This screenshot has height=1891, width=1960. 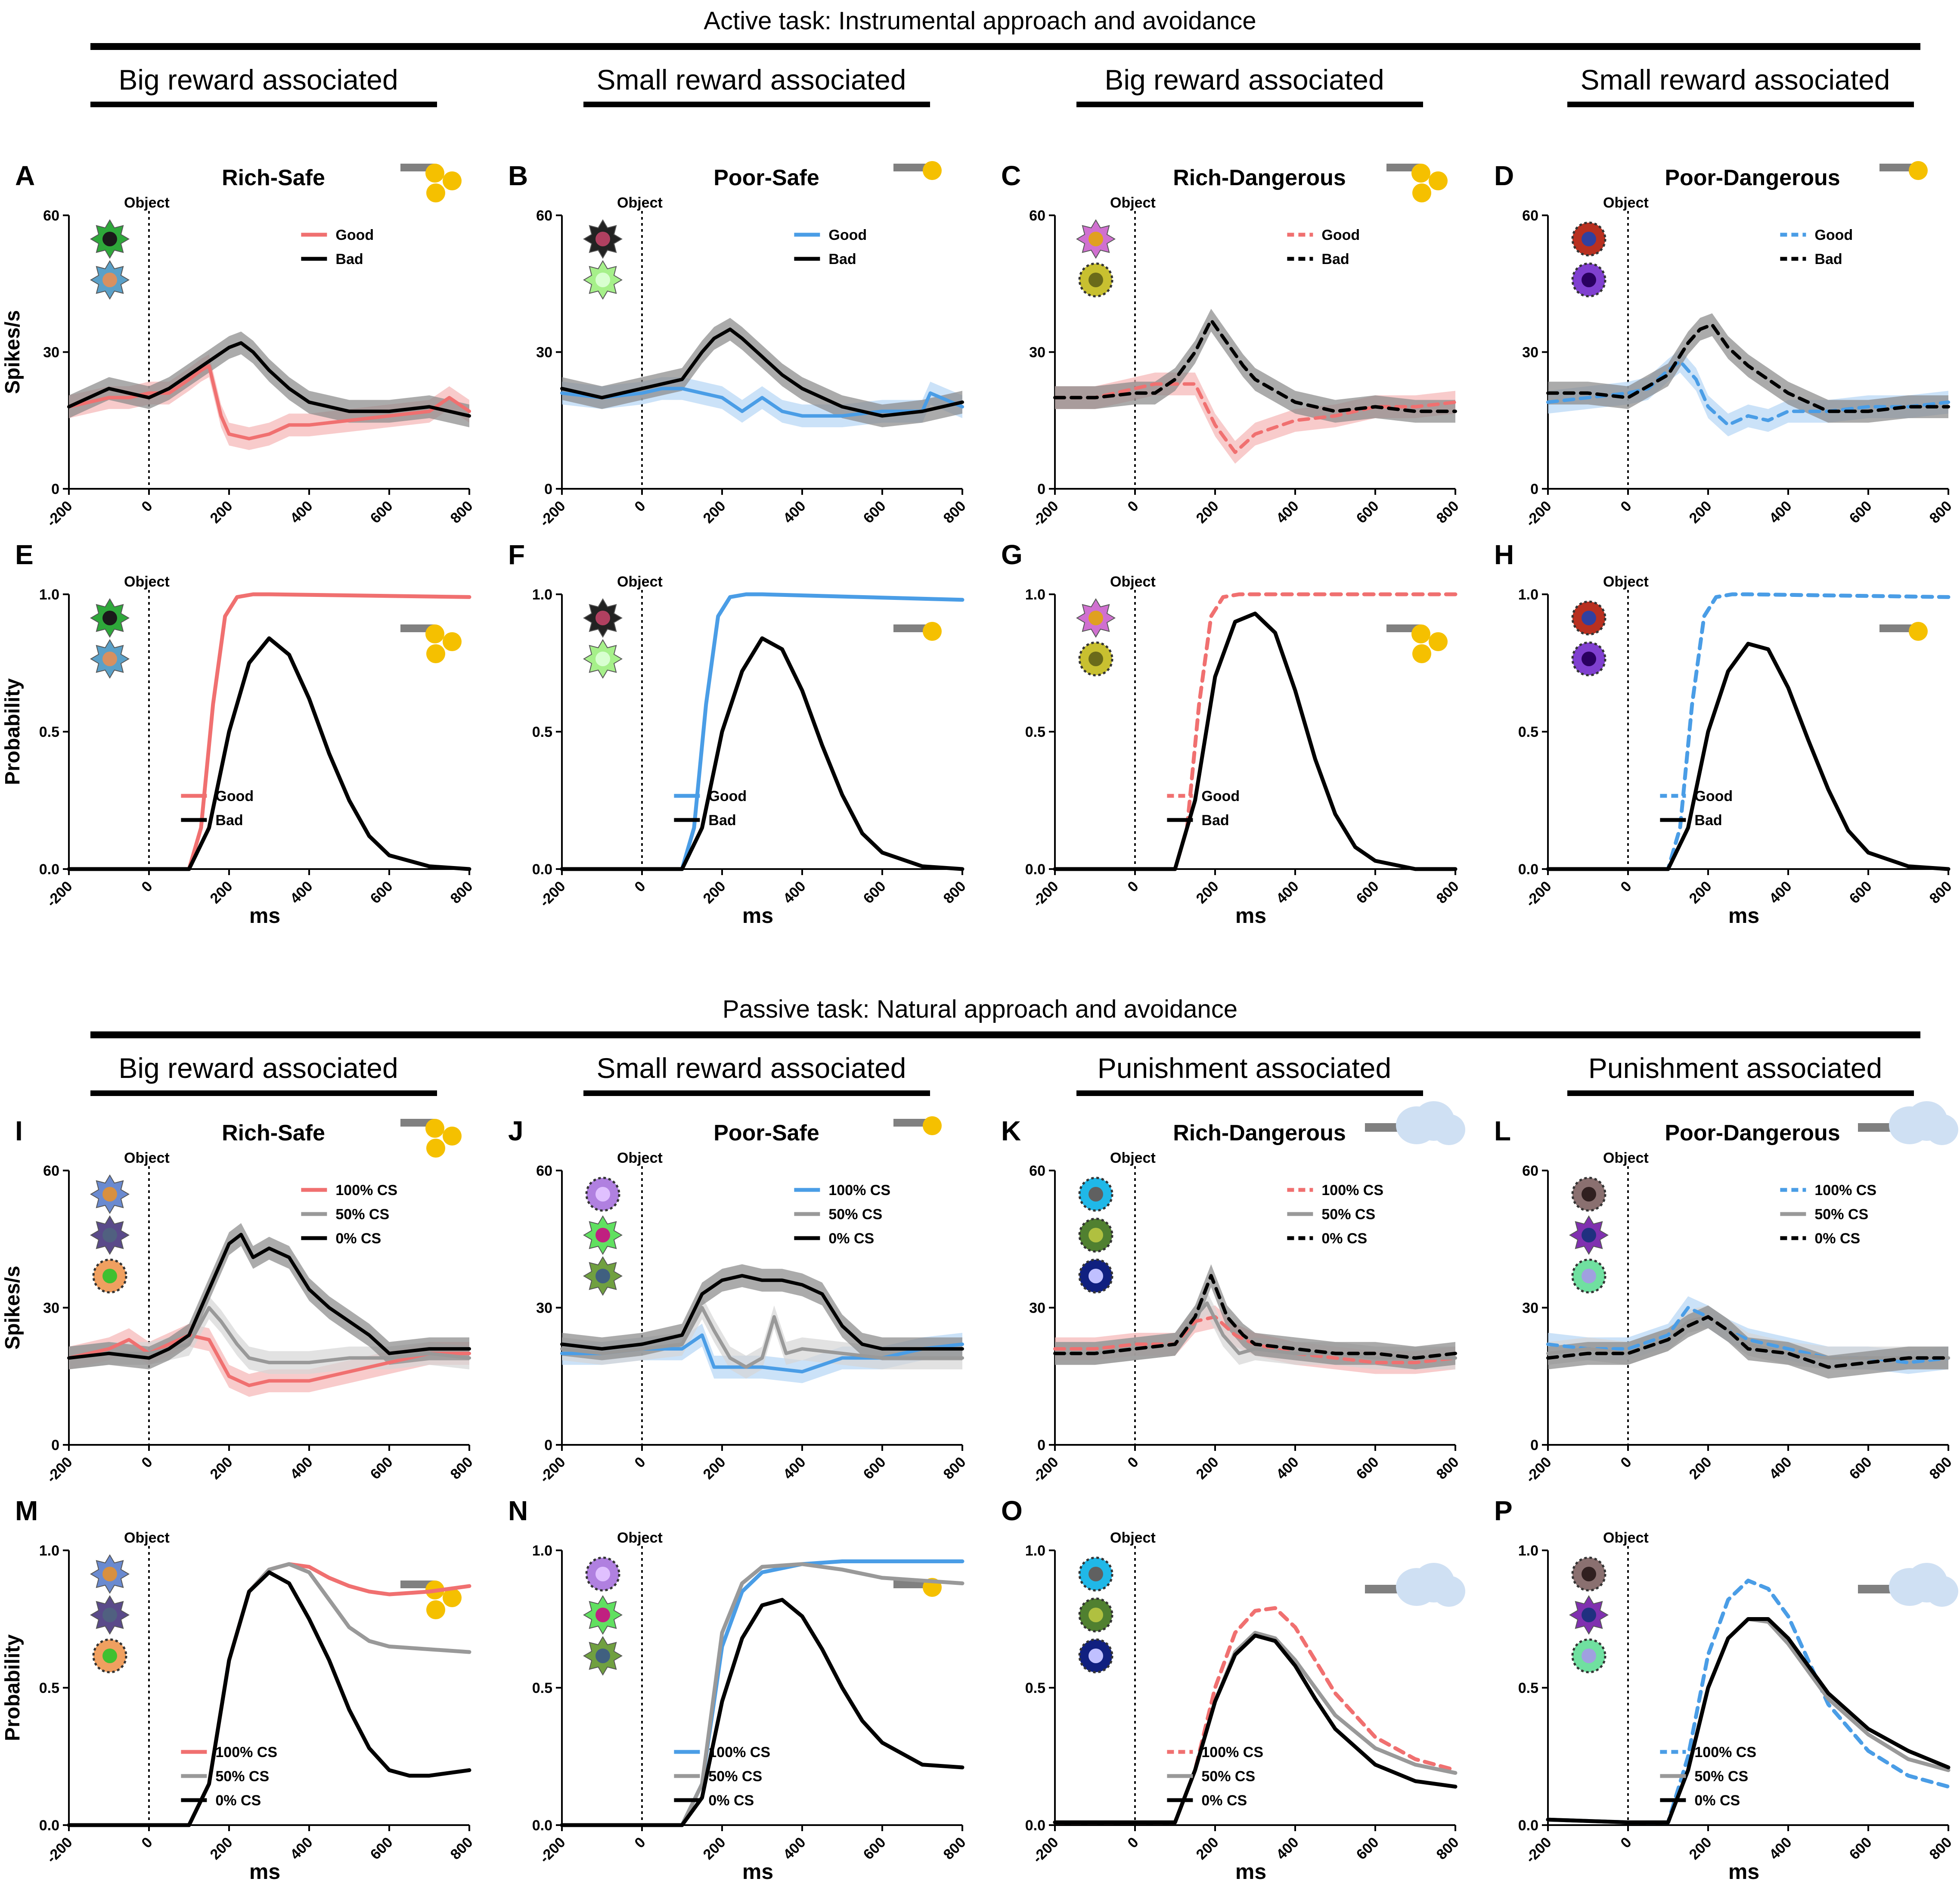 I want to click on airpuff-outcome-icon, so click(x=1908, y=1123).